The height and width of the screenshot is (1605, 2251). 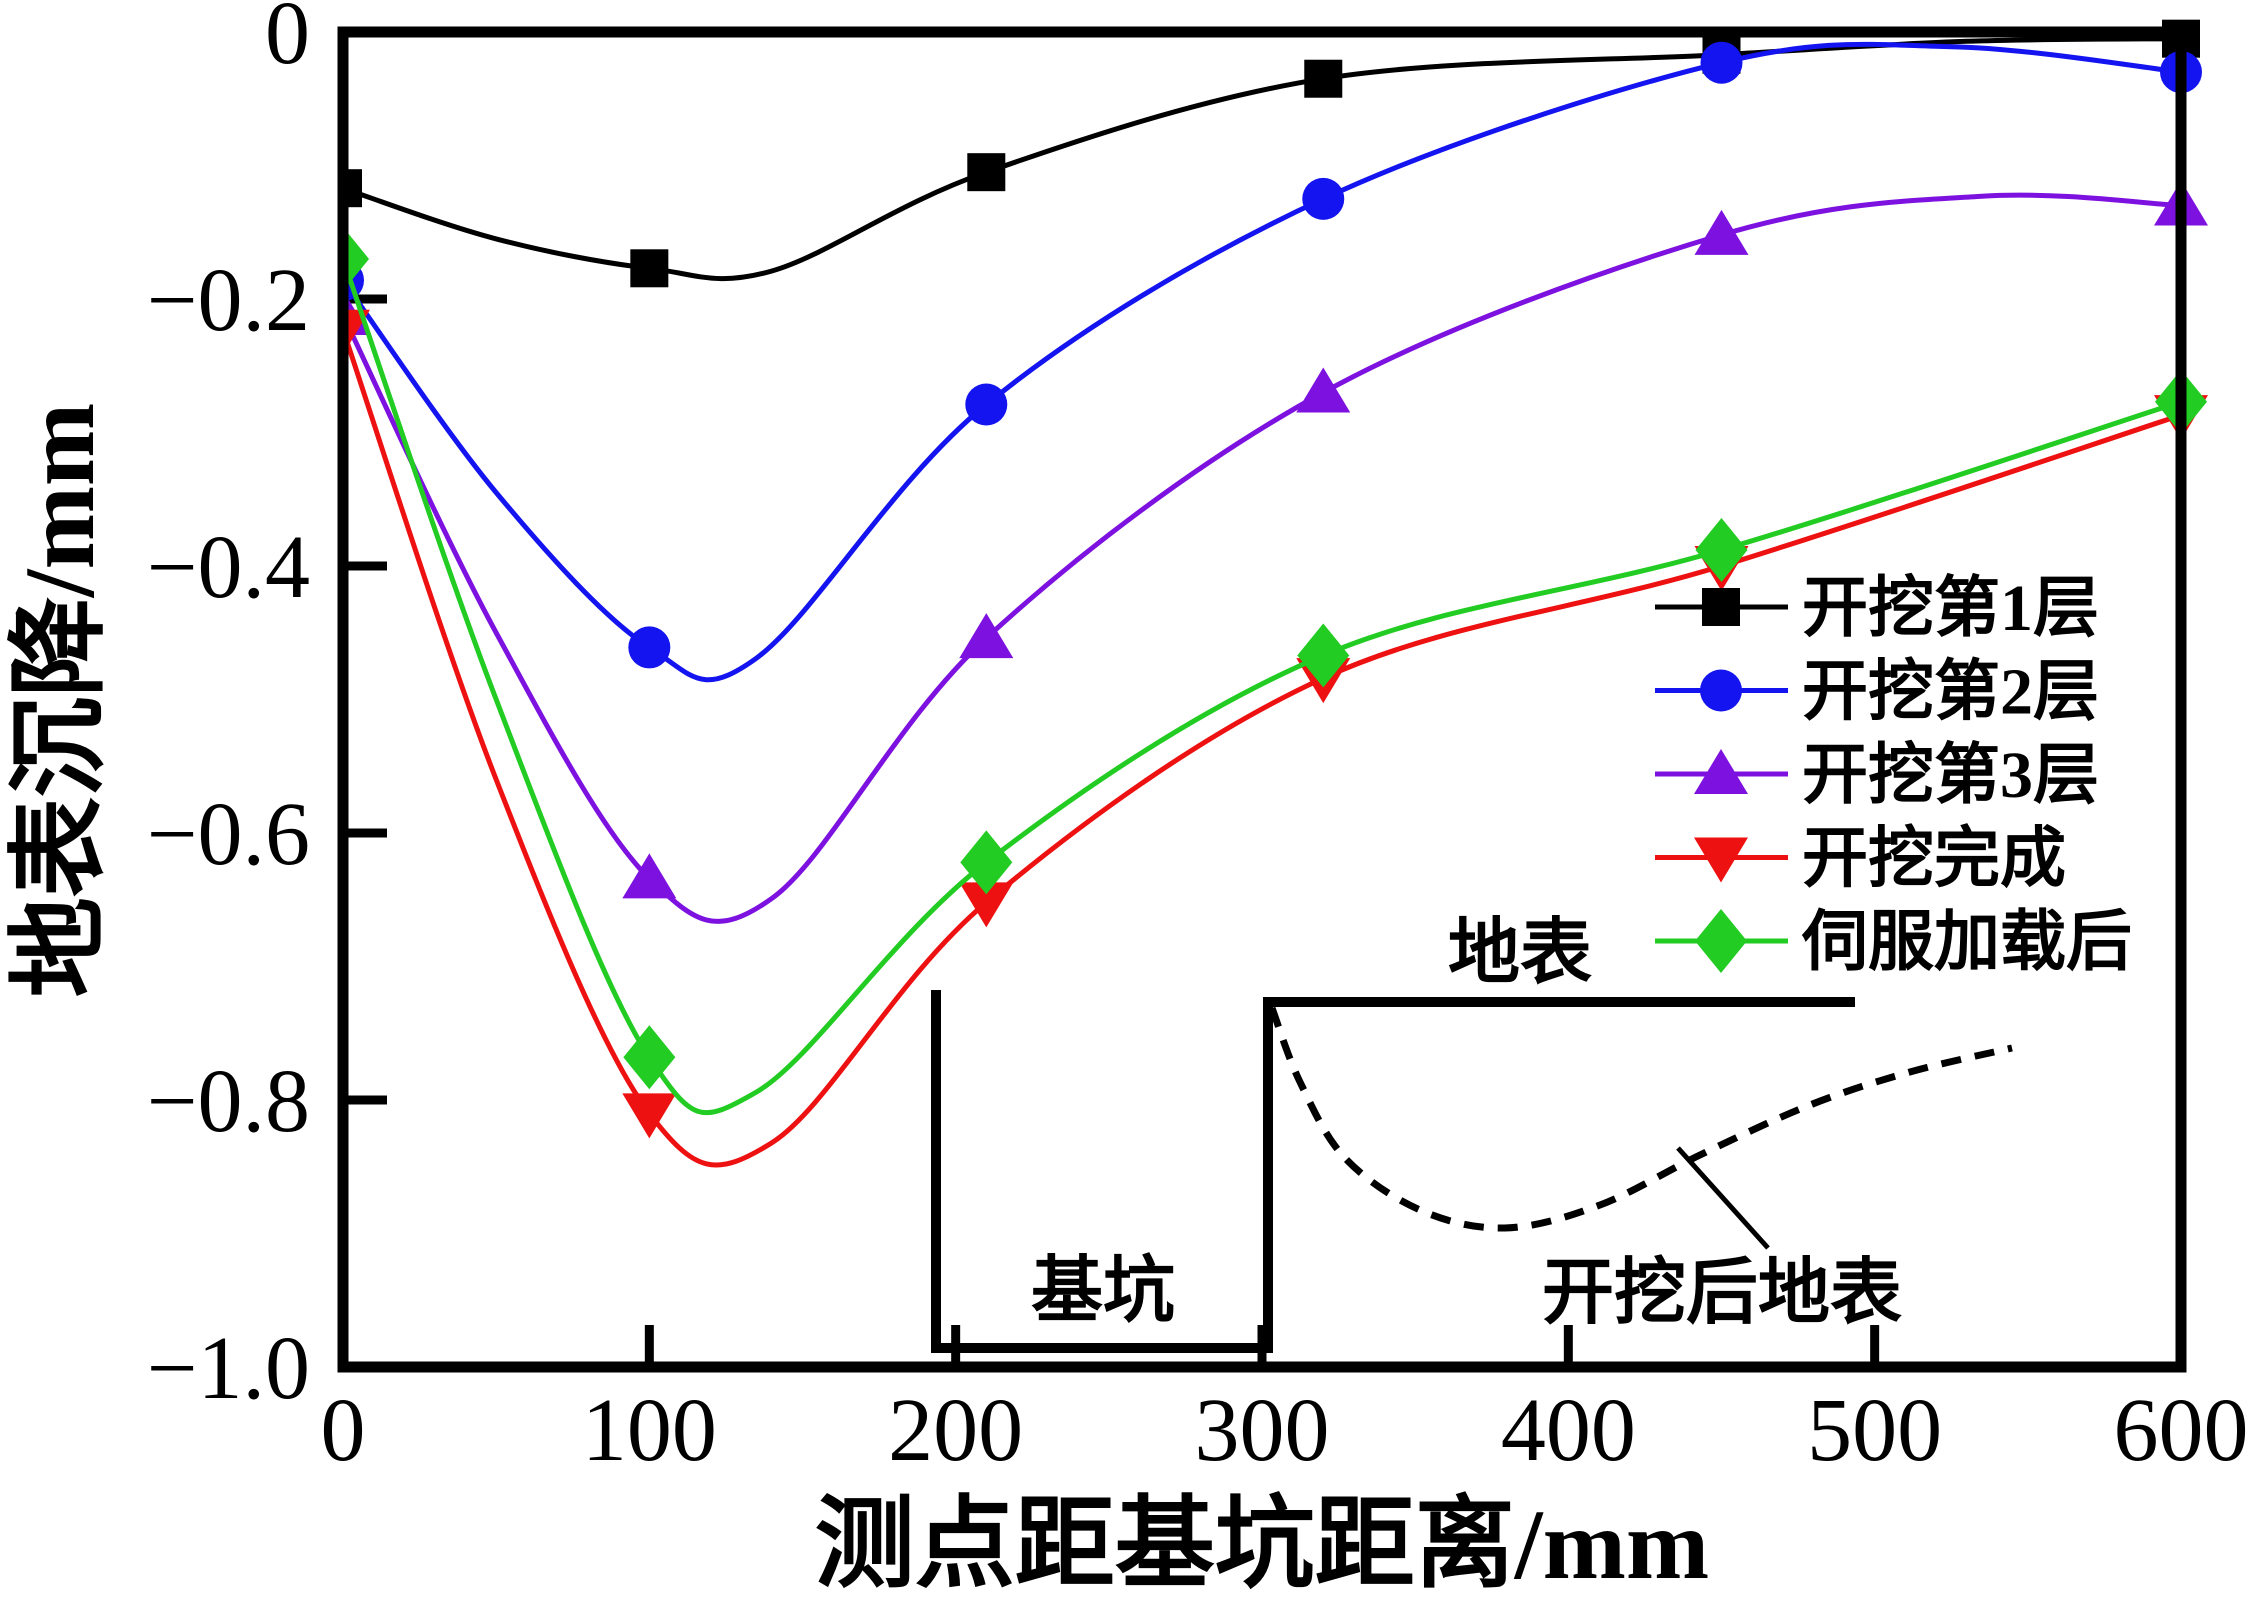 What do you see at coordinates (1262, 1430) in the screenshot?
I see `x-tick-label: 300` at bounding box center [1262, 1430].